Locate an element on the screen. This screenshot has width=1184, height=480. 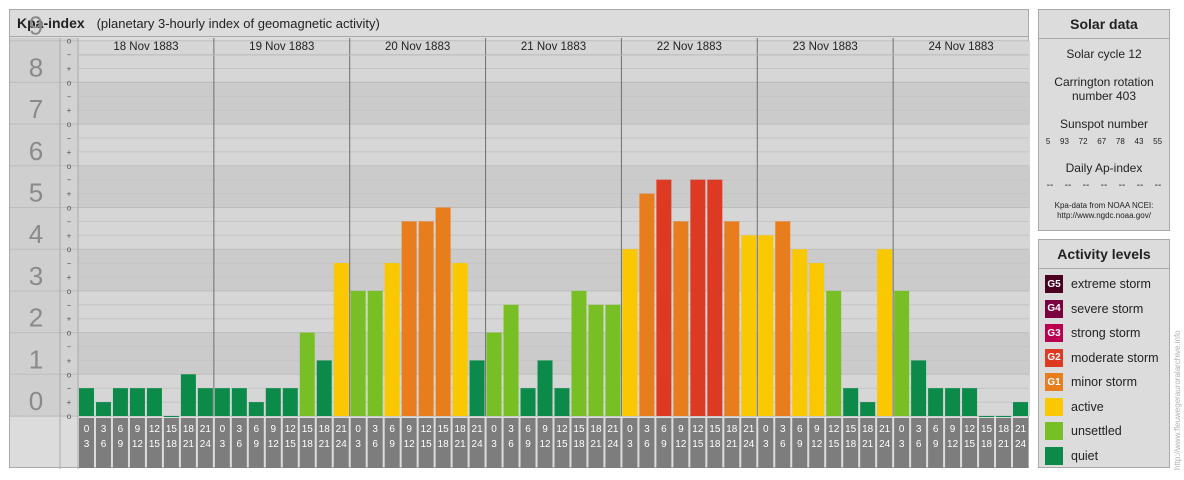
kp-band is located at coordinates (520, 270).